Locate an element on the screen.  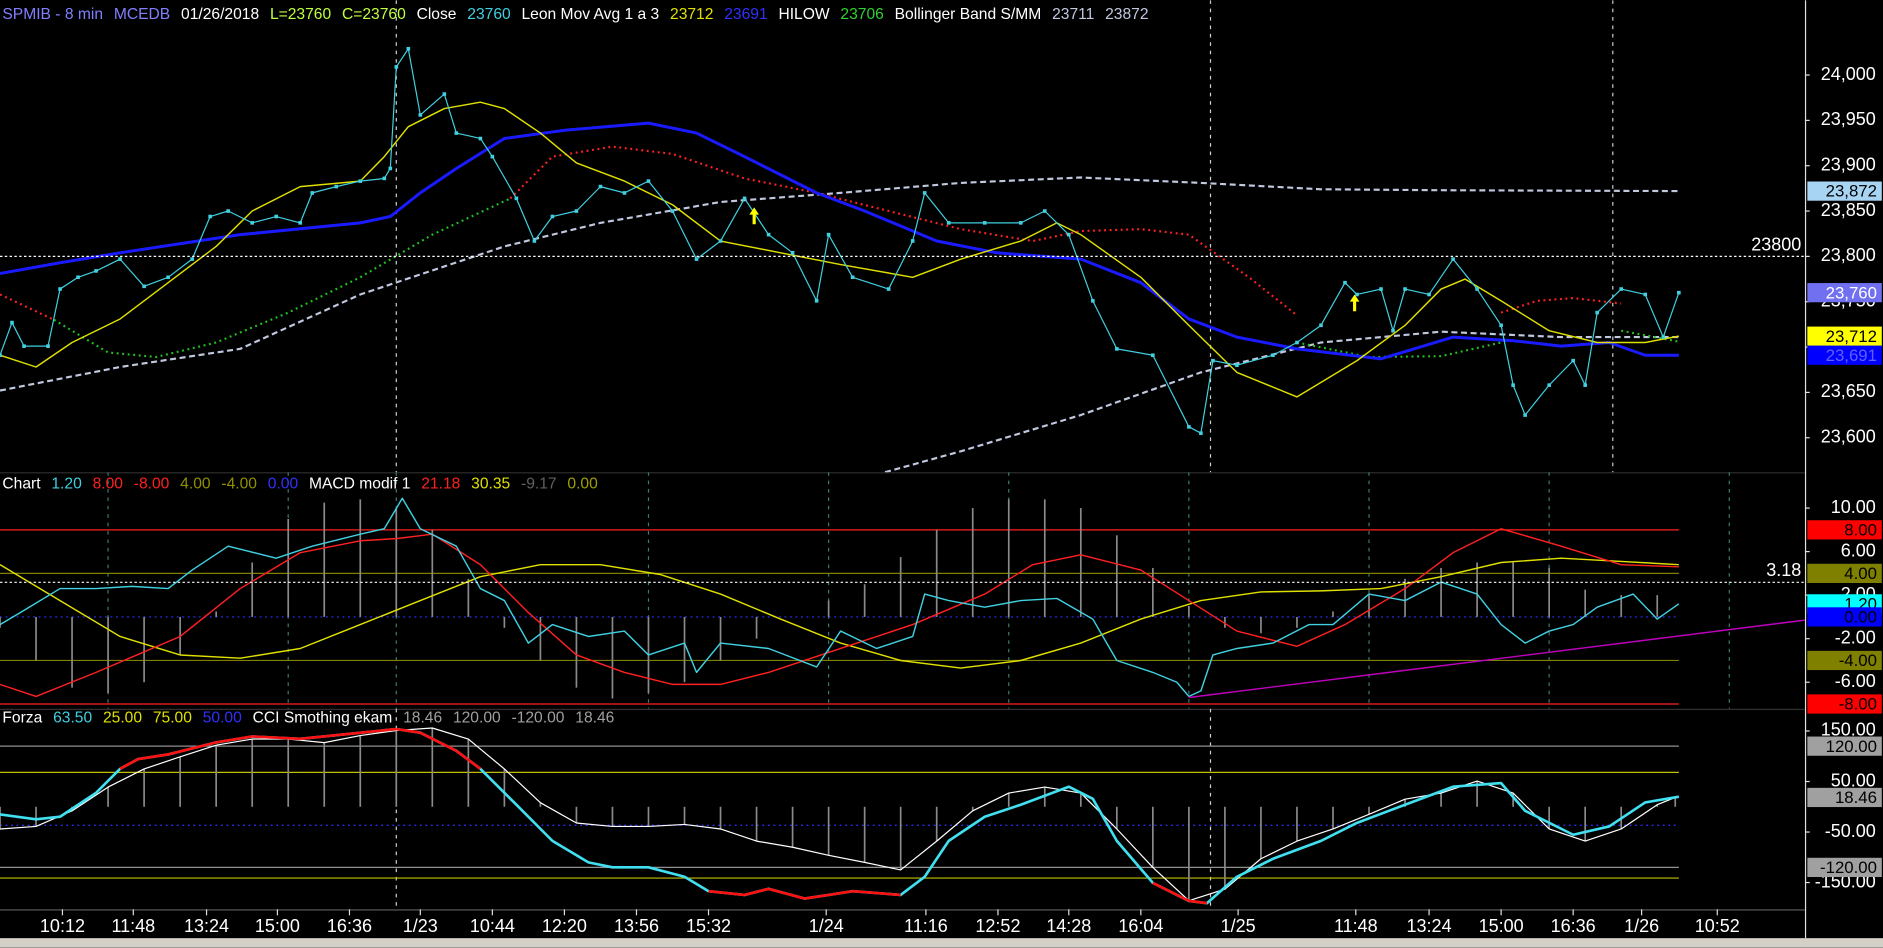
value-box-label: 120.00 is located at coordinates (1851, 746).